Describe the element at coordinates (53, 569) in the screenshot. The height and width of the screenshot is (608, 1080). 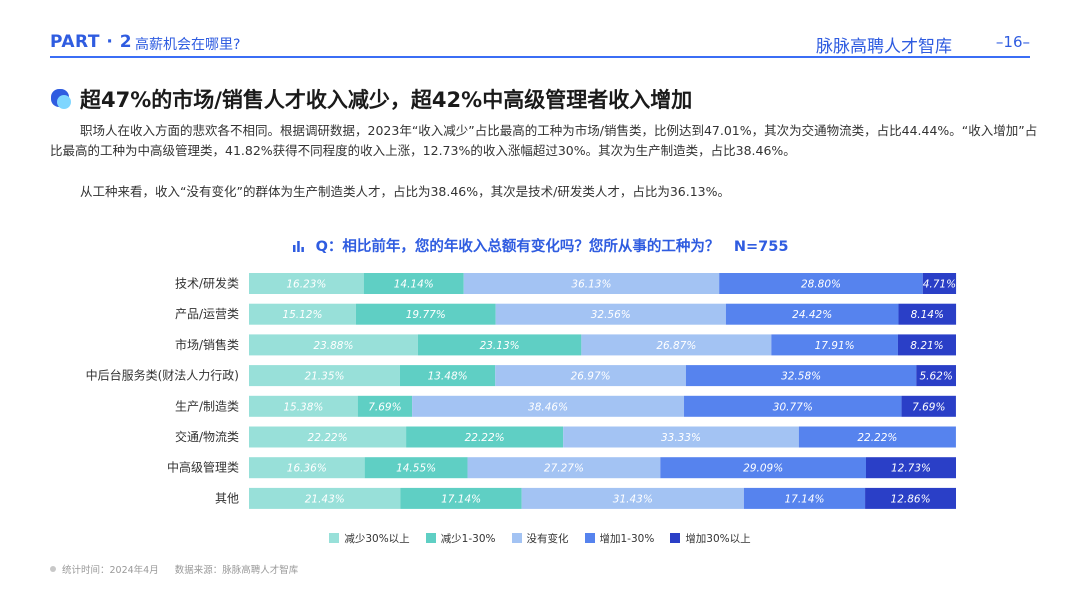
I see `footer-dot-icon` at that location.